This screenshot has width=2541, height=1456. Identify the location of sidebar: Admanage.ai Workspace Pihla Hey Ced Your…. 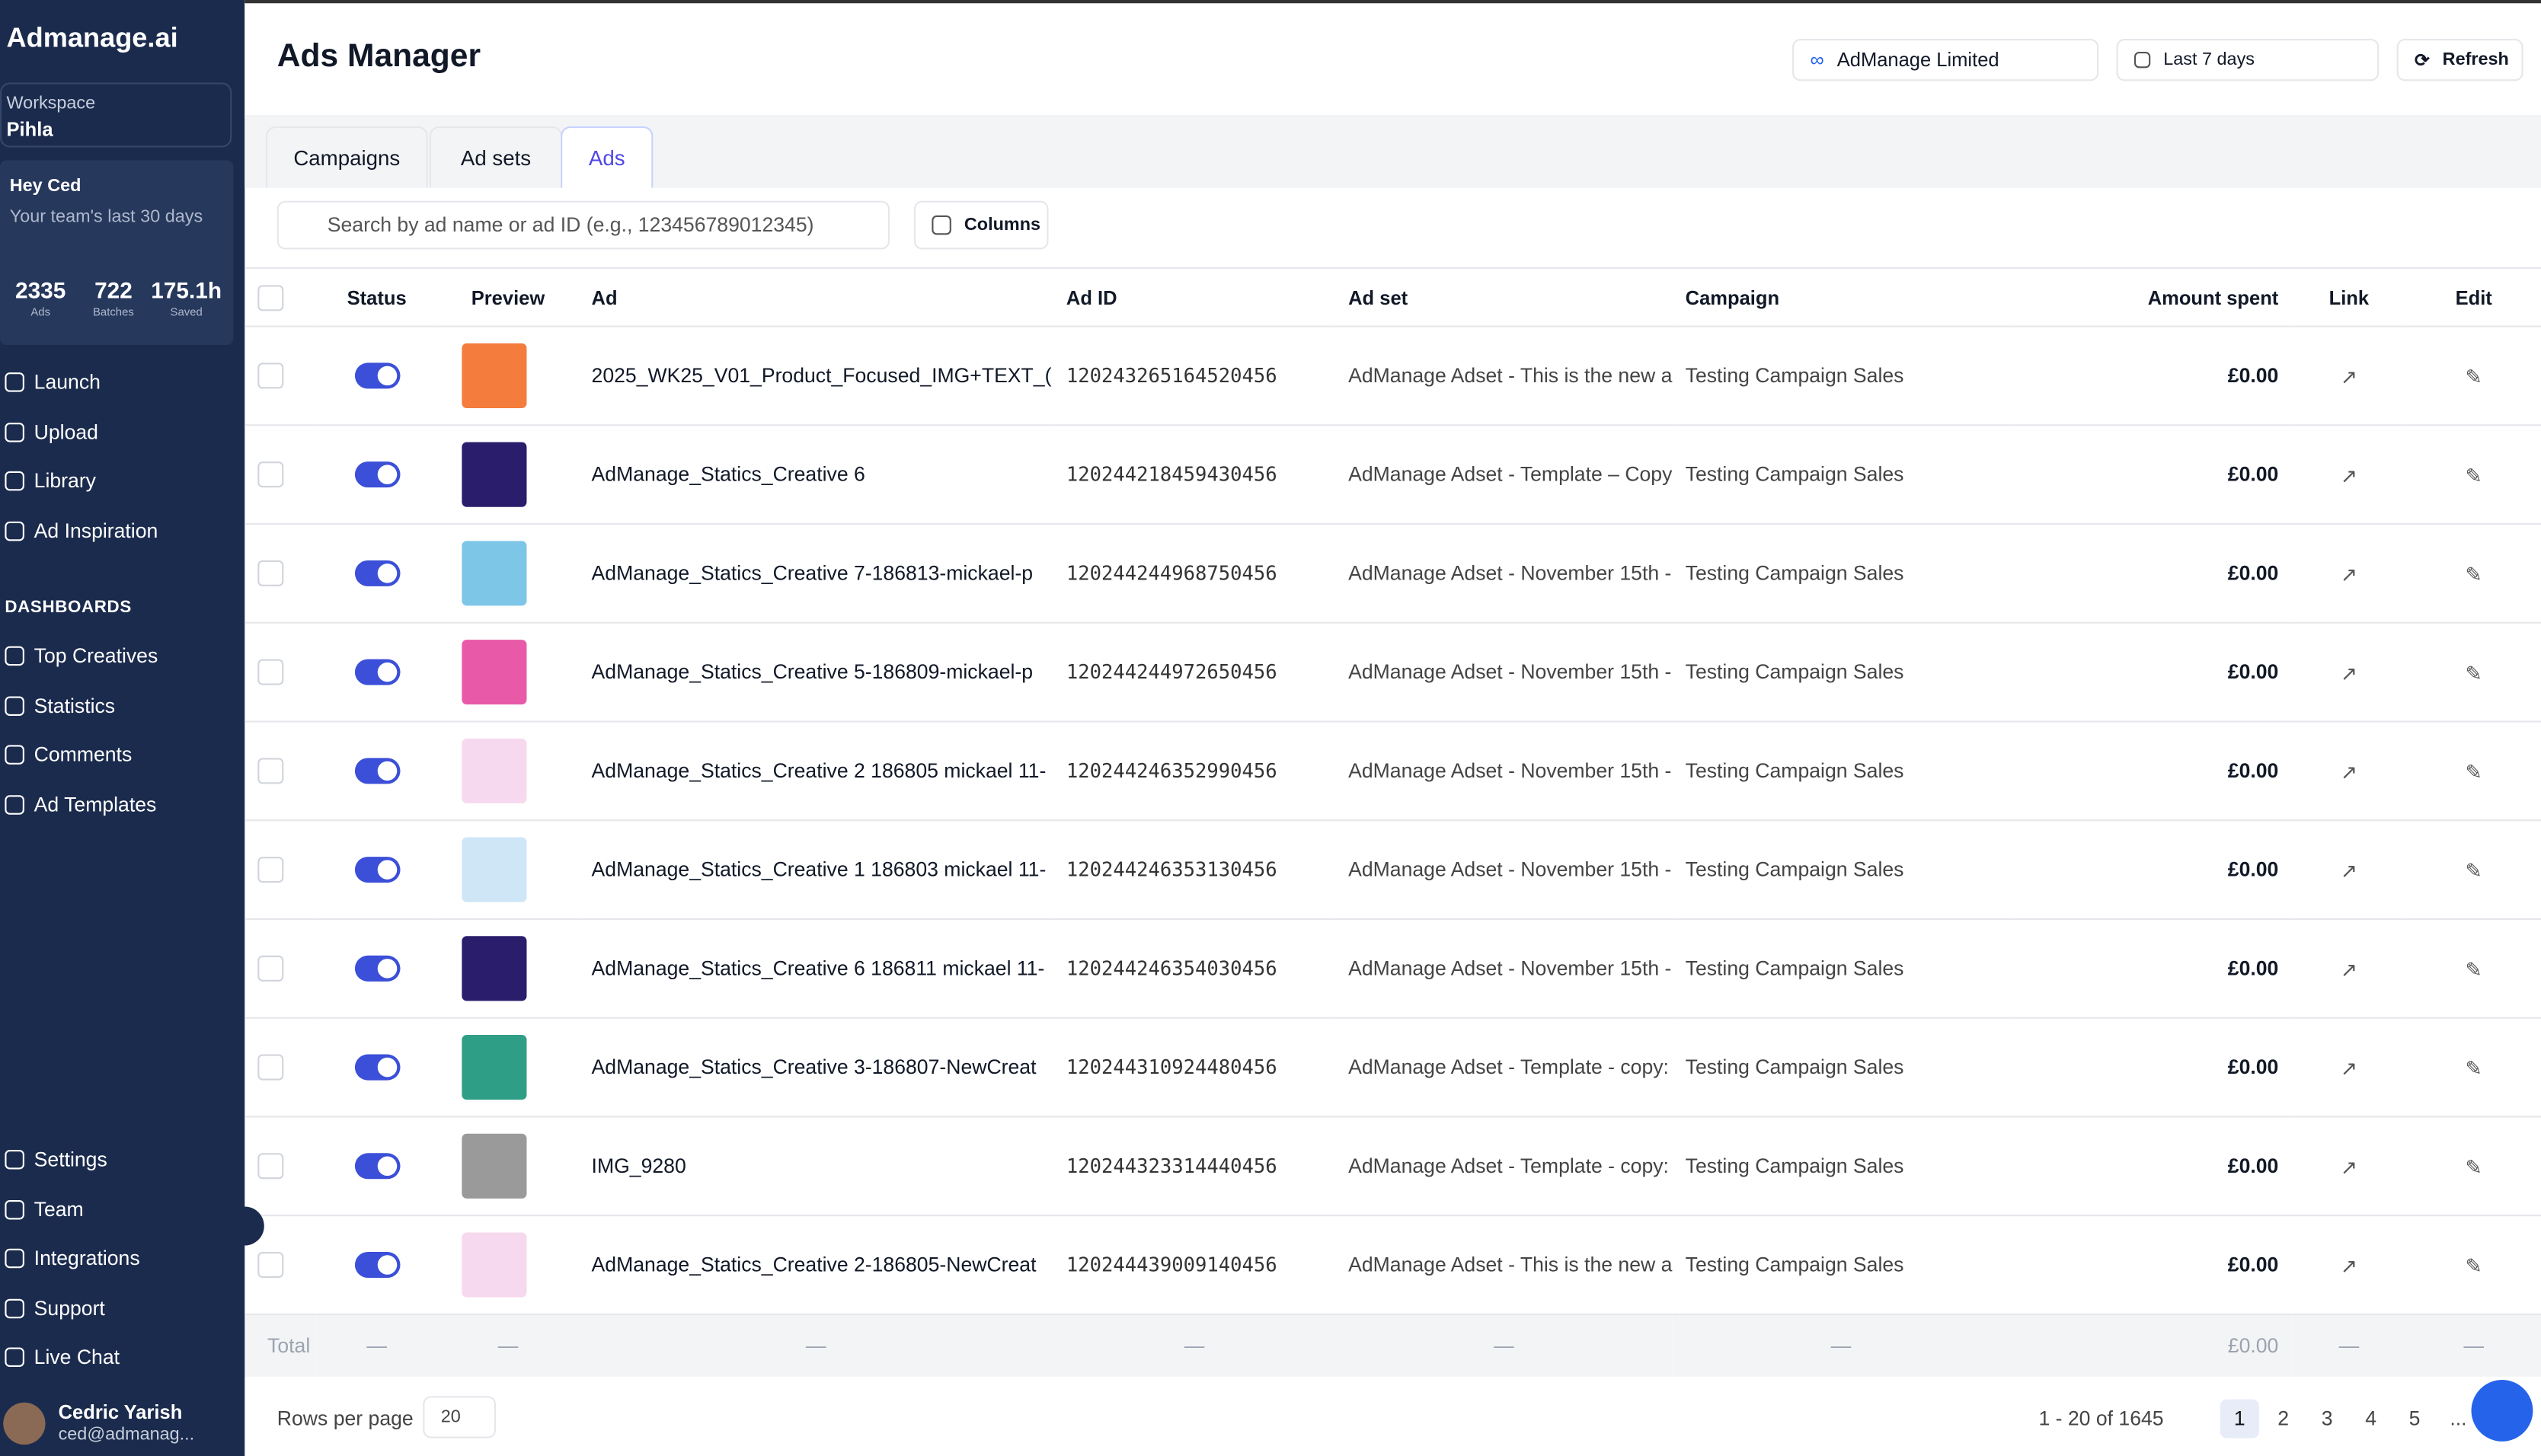
(123, 728).